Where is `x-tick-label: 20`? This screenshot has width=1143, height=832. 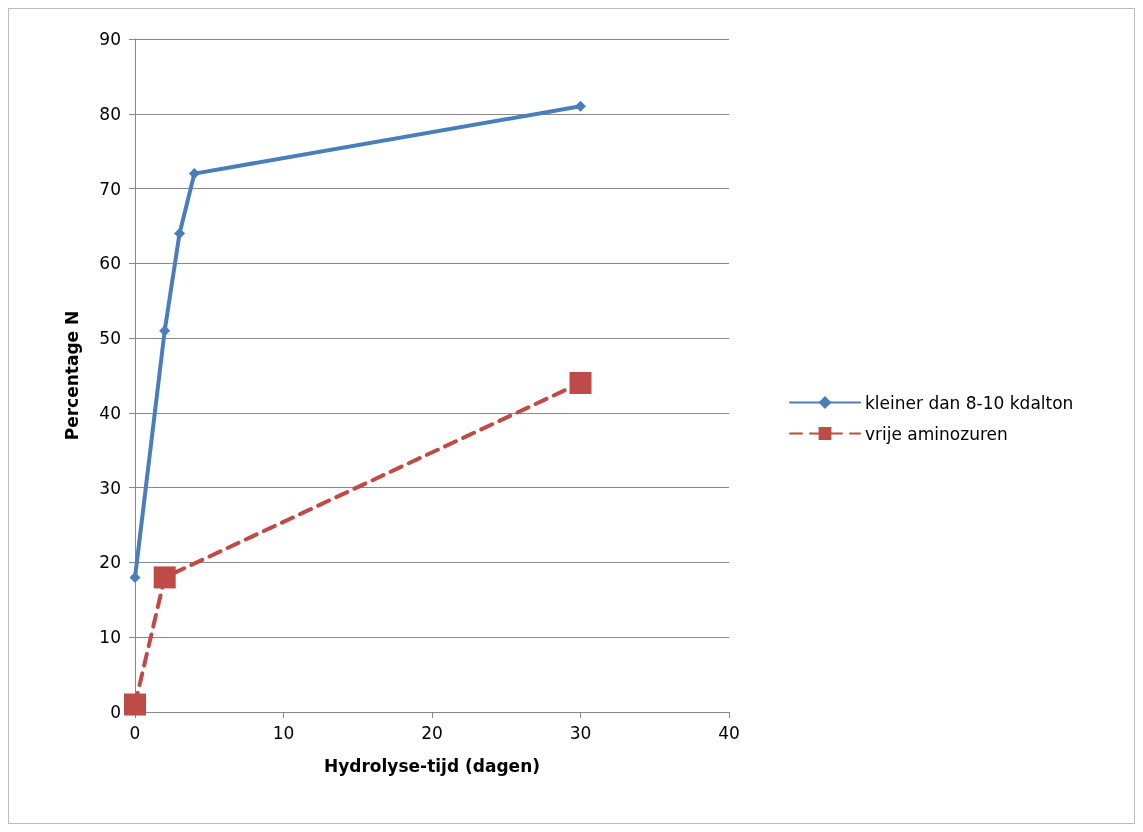
x-tick-label: 20 is located at coordinates (432, 732).